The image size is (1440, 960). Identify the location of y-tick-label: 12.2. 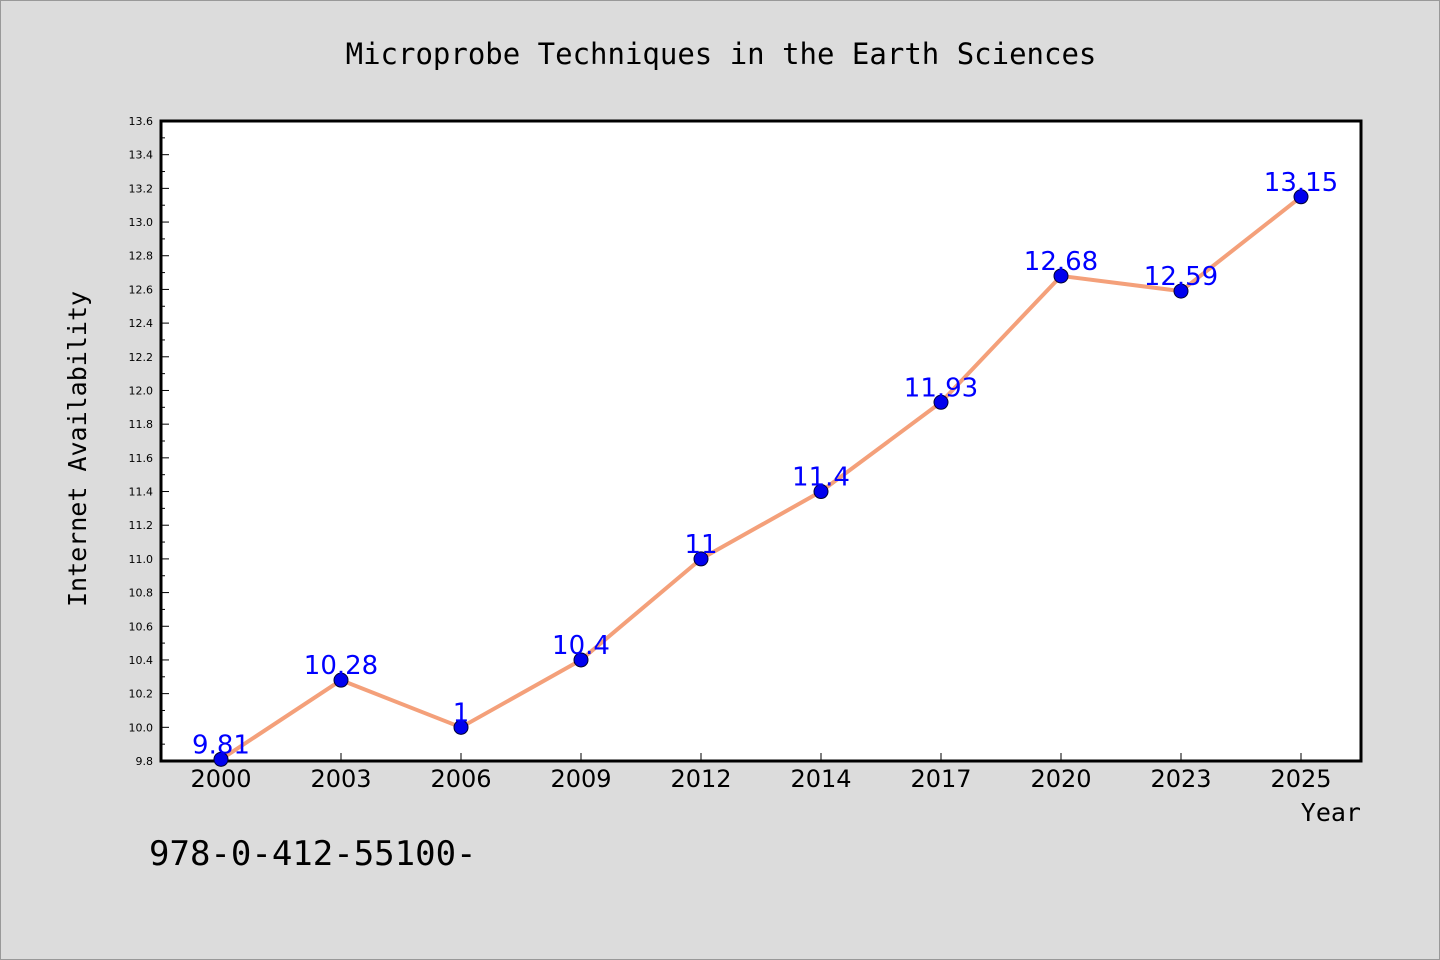
(141, 357).